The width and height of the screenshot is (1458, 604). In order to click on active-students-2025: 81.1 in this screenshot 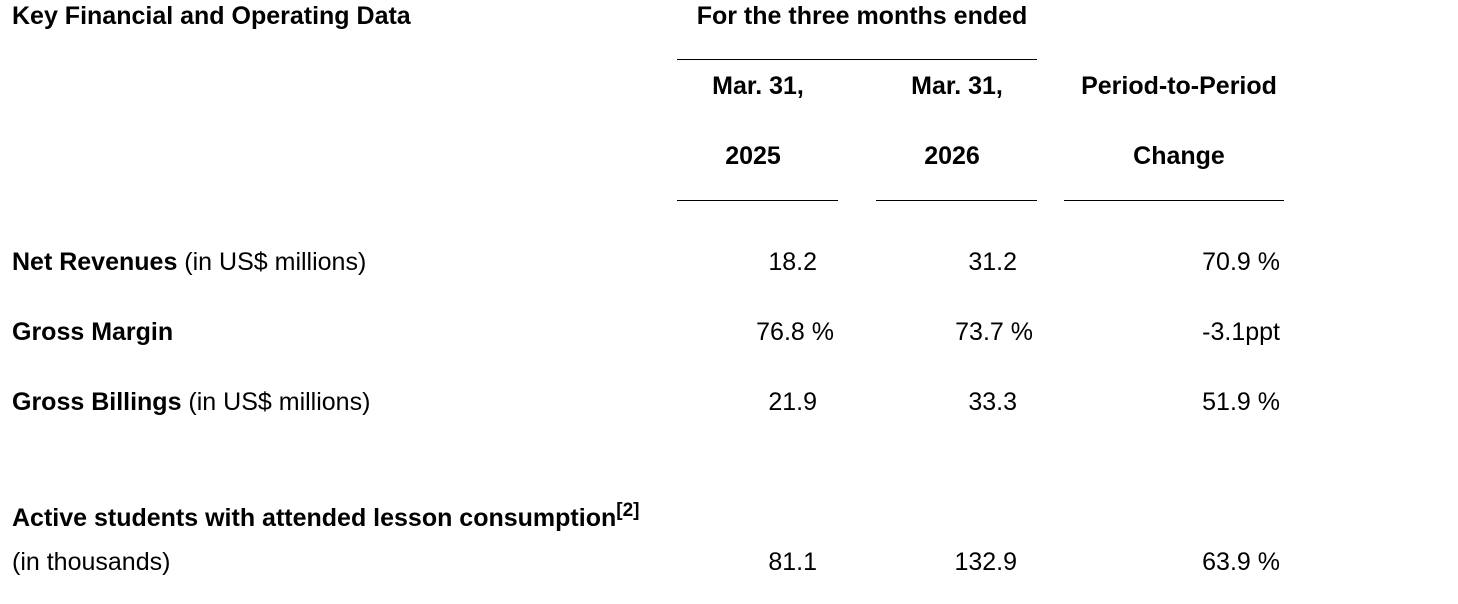, I will do `click(792, 562)`.